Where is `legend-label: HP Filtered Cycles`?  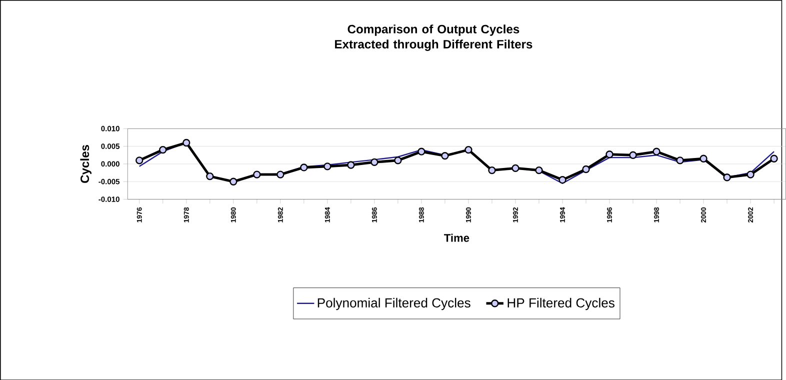 legend-label: HP Filtered Cycles is located at coordinates (561, 304).